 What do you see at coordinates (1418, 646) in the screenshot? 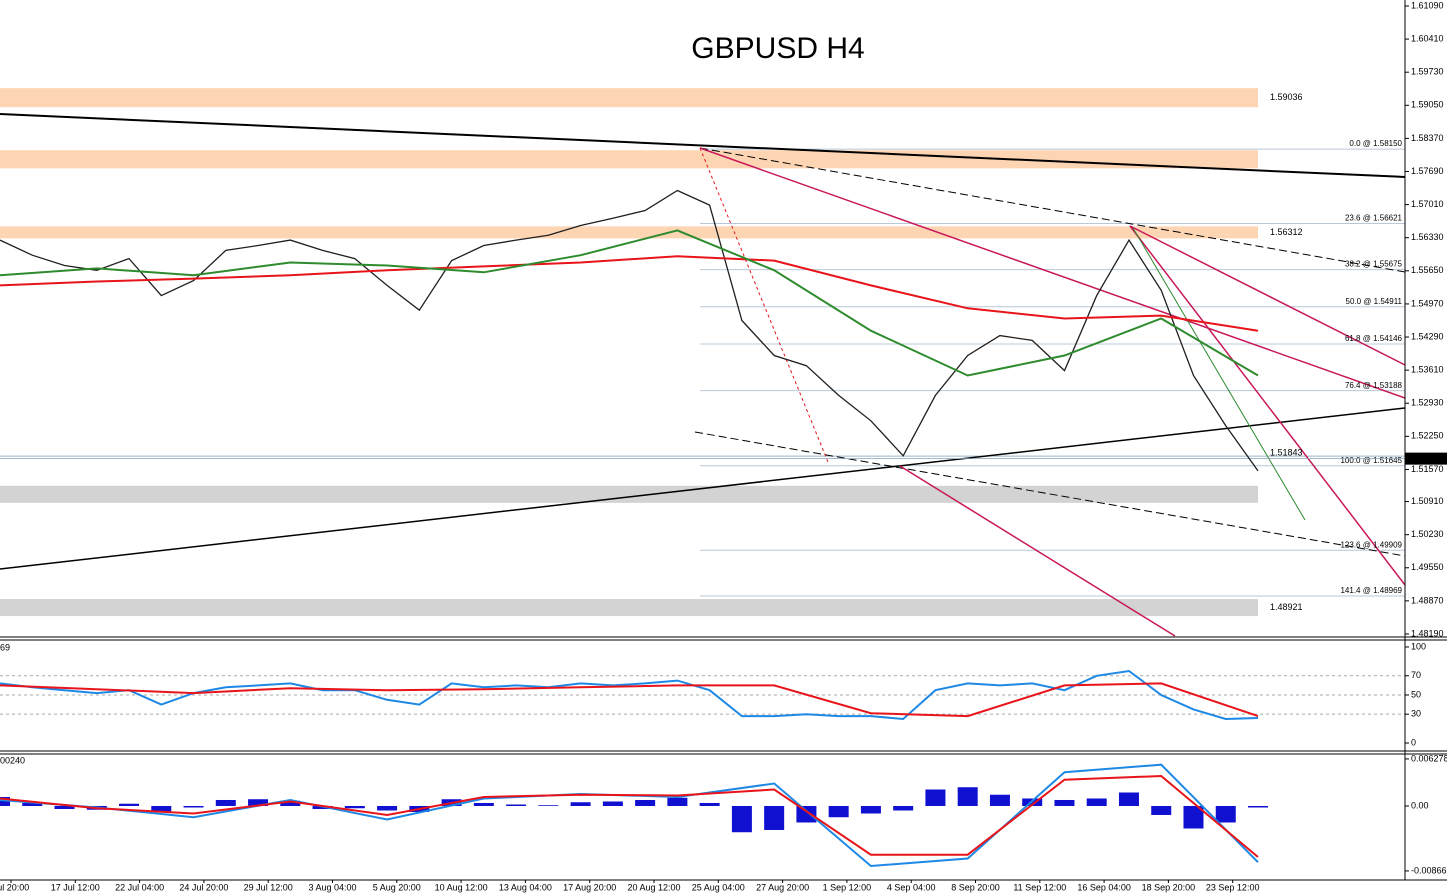
I see `y-tick-label: 100` at bounding box center [1418, 646].